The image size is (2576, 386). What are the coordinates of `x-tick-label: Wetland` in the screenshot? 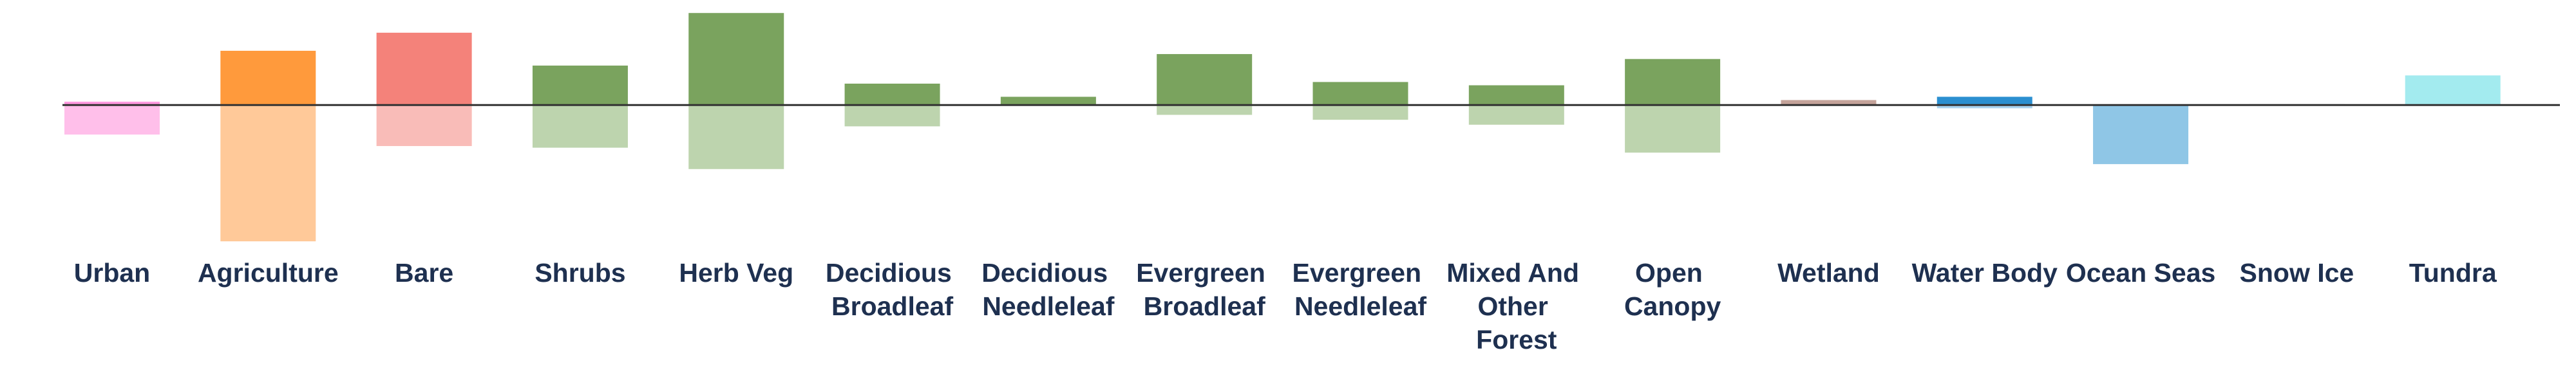 It's located at (1828, 273).